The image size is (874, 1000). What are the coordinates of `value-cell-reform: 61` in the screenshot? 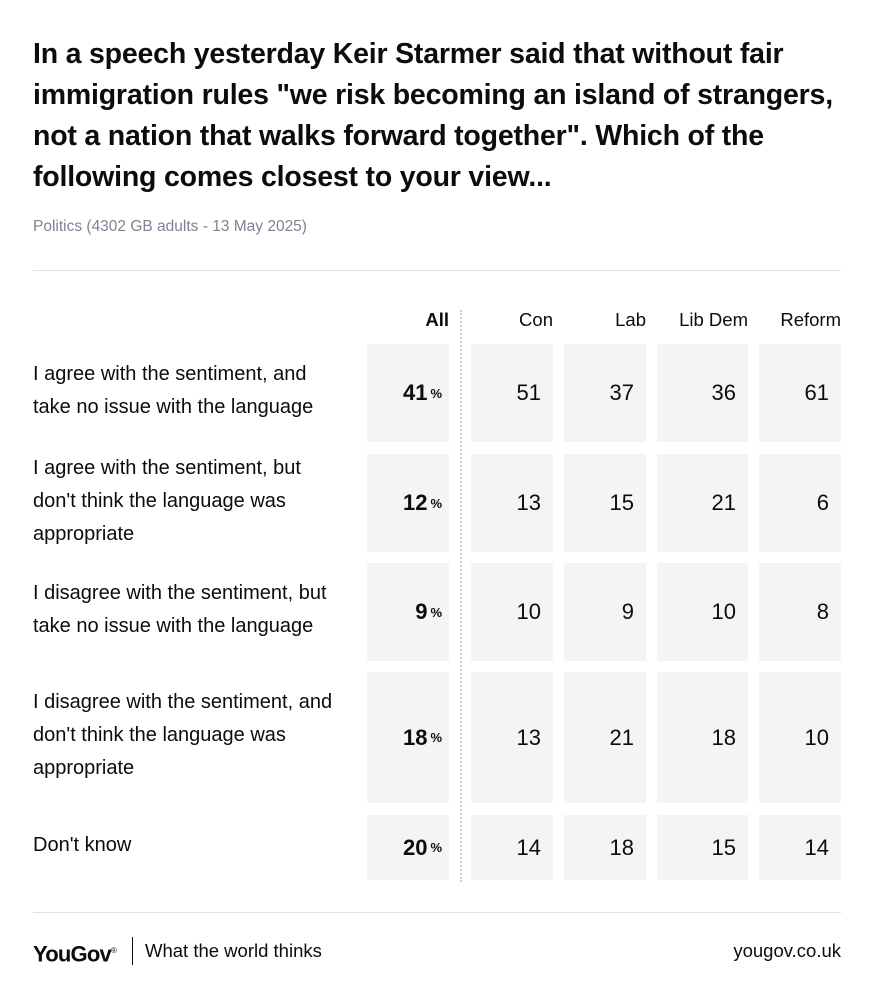 It's located at (800, 393).